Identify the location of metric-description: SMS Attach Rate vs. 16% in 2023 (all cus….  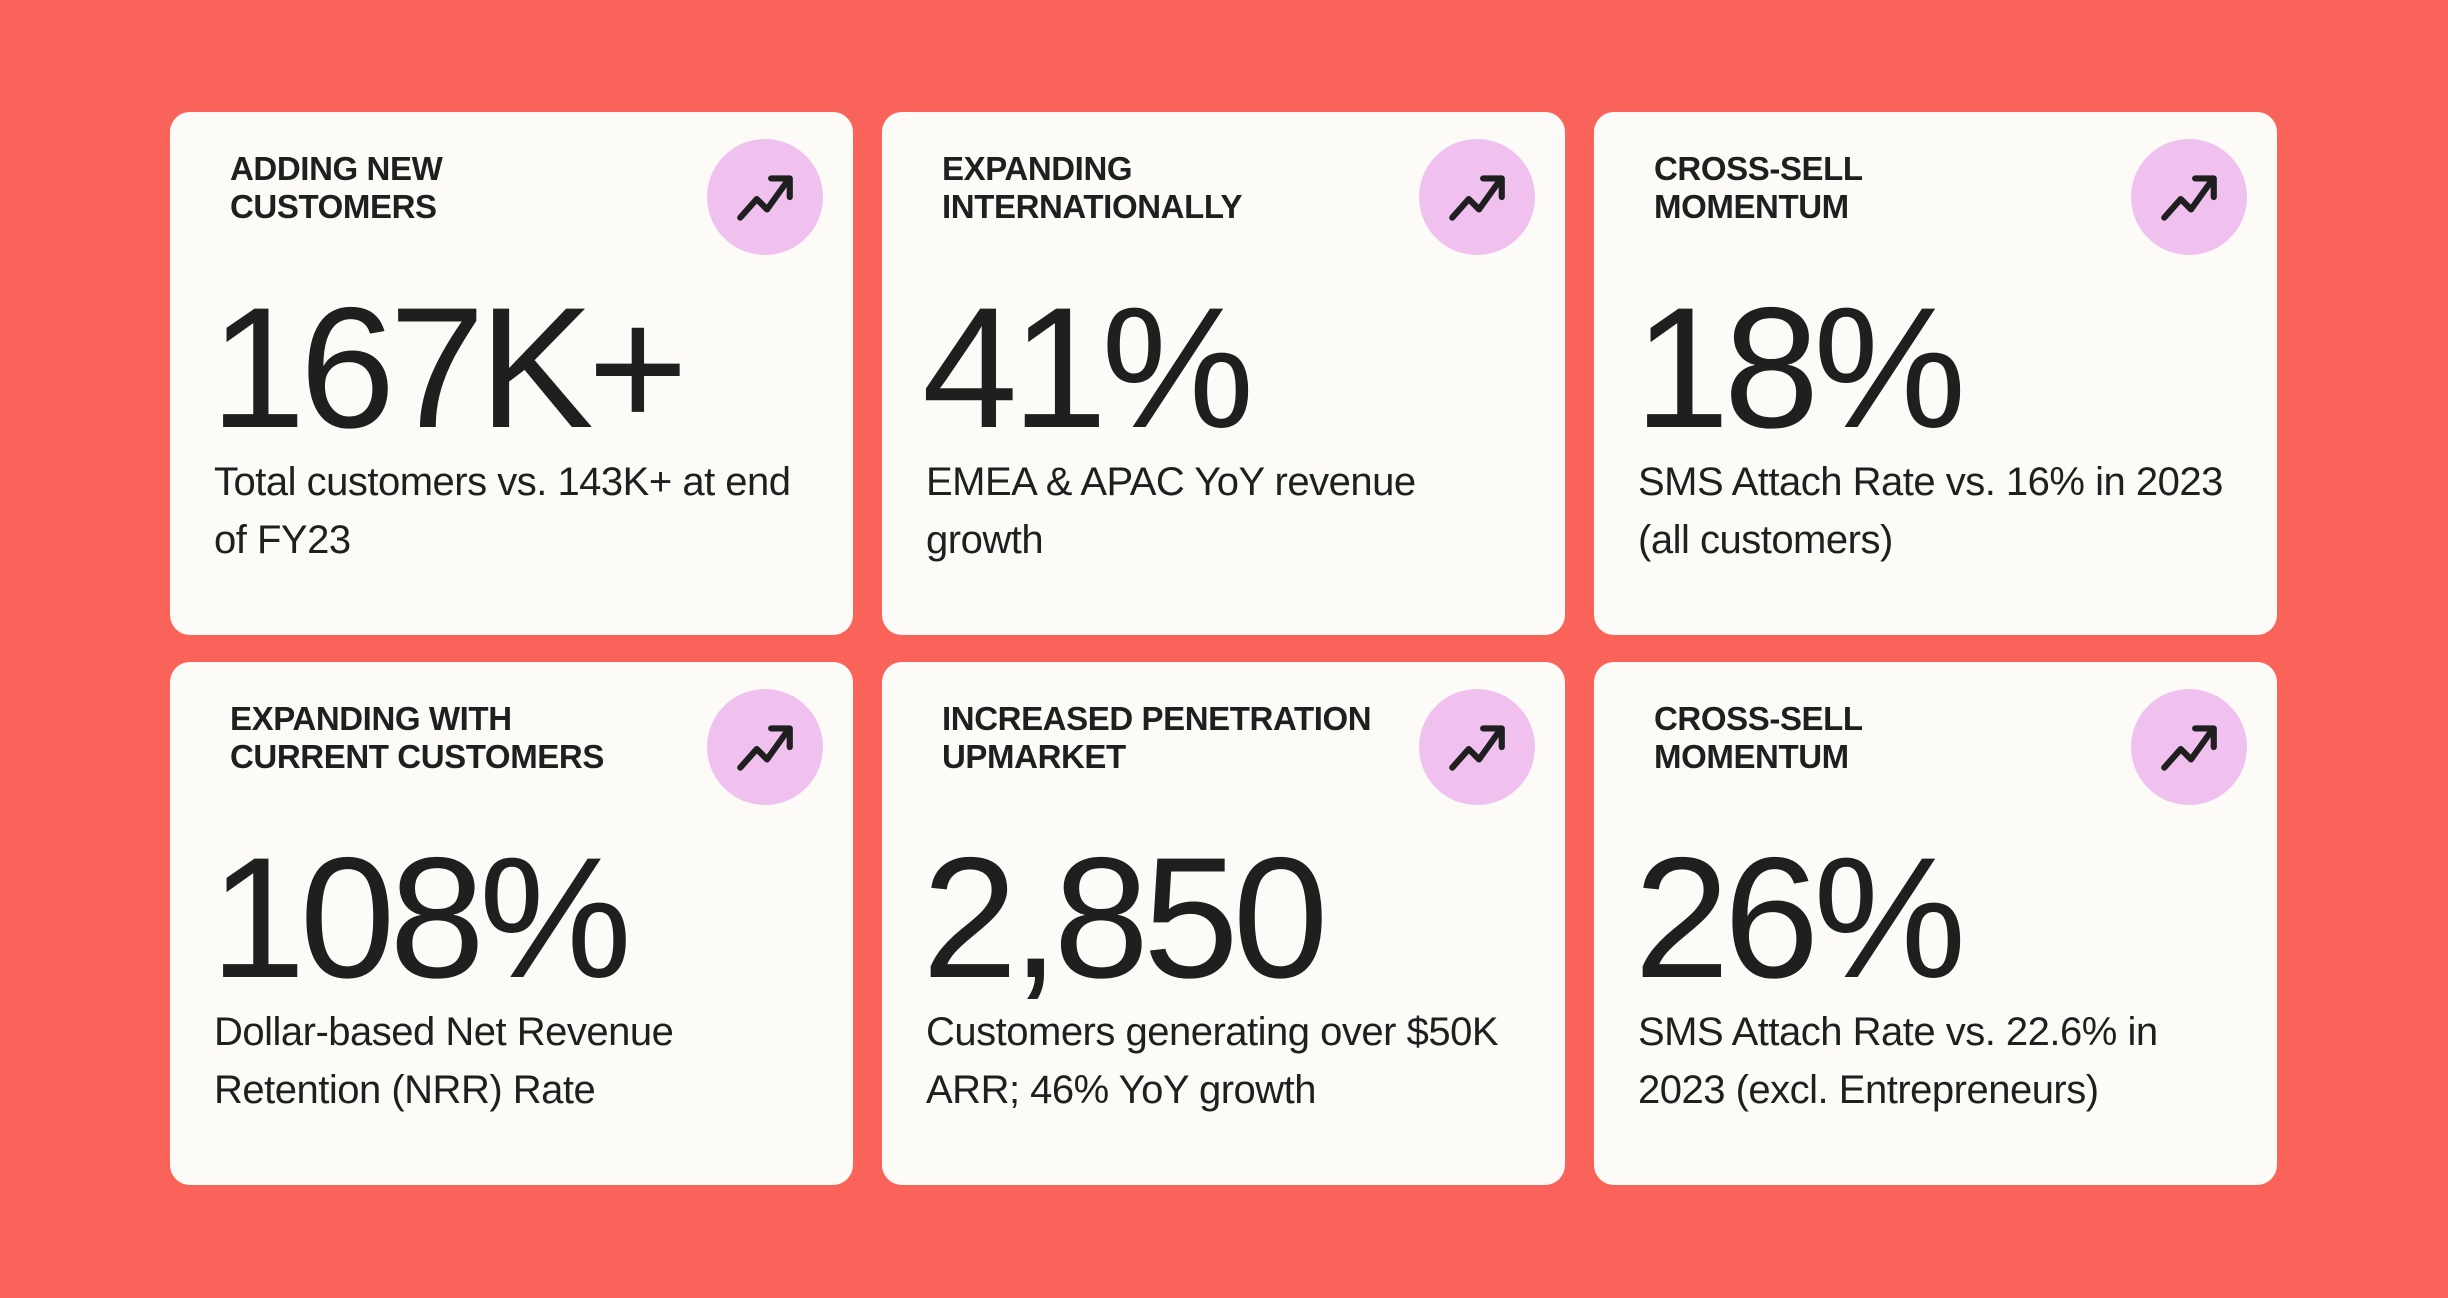
(1930, 511).